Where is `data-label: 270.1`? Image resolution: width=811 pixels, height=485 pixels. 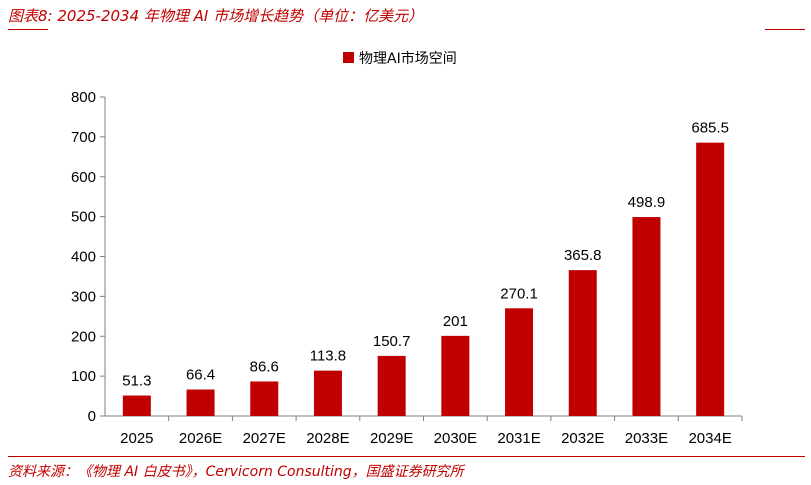
data-label: 270.1 is located at coordinates (519, 293).